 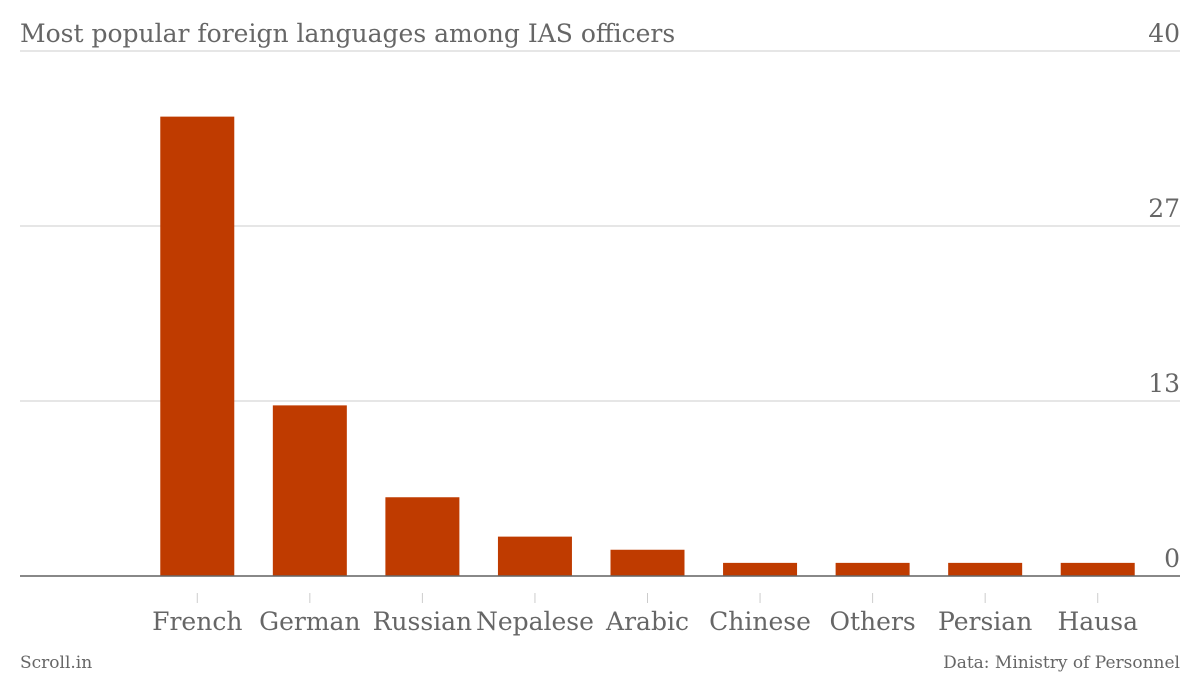 What do you see at coordinates (647, 621) in the screenshot?
I see `x-tick-label: Arabic` at bounding box center [647, 621].